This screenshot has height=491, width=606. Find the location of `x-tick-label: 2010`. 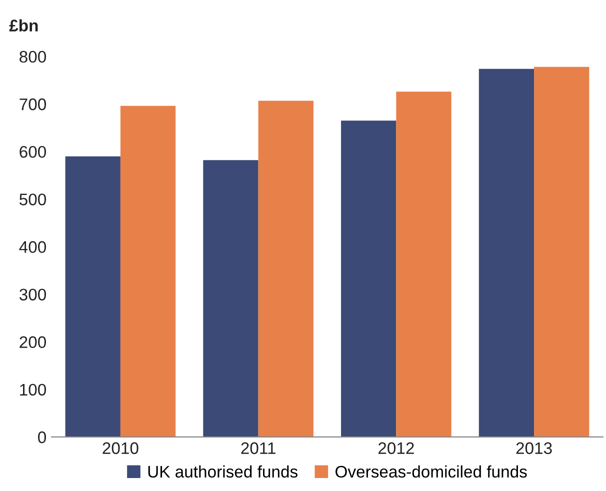

x-tick-label: 2010 is located at coordinates (120, 448).